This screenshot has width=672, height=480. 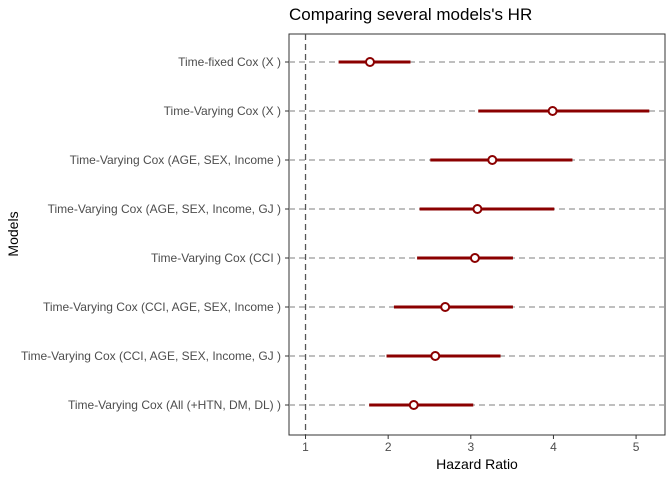 I want to click on model-label: Time-Varying Cox (X ), so click(x=222, y=111).